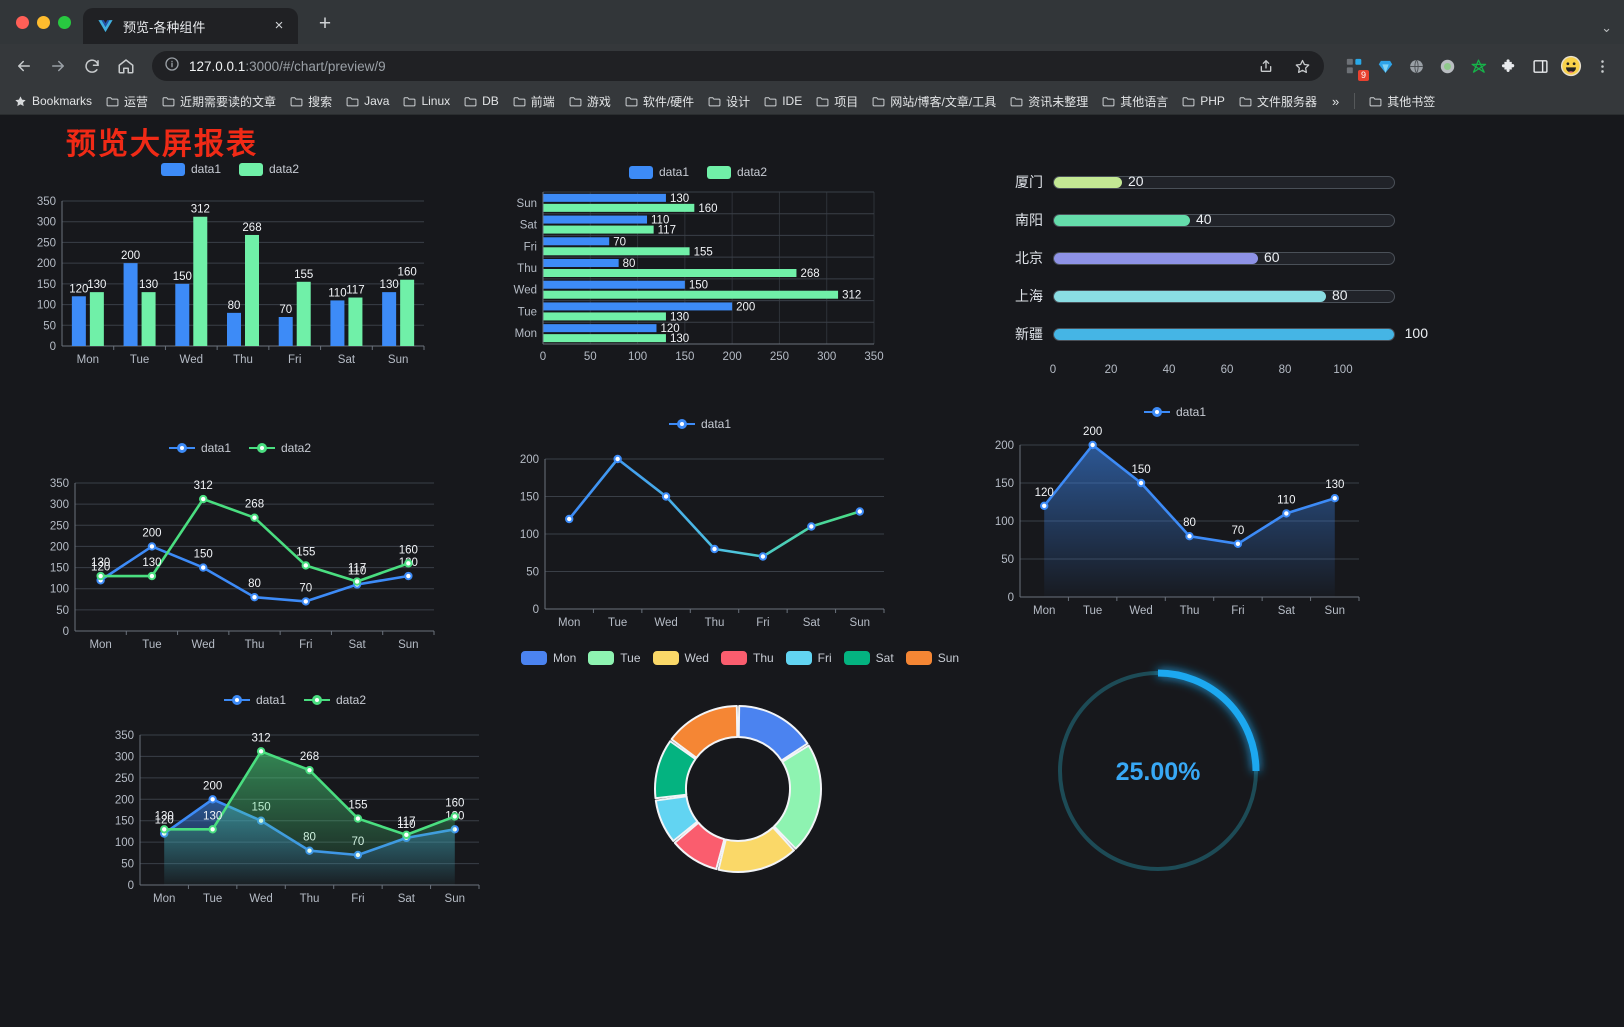  What do you see at coordinates (548, 658) in the screenshot?
I see `legend-item-mon: Mon` at bounding box center [548, 658].